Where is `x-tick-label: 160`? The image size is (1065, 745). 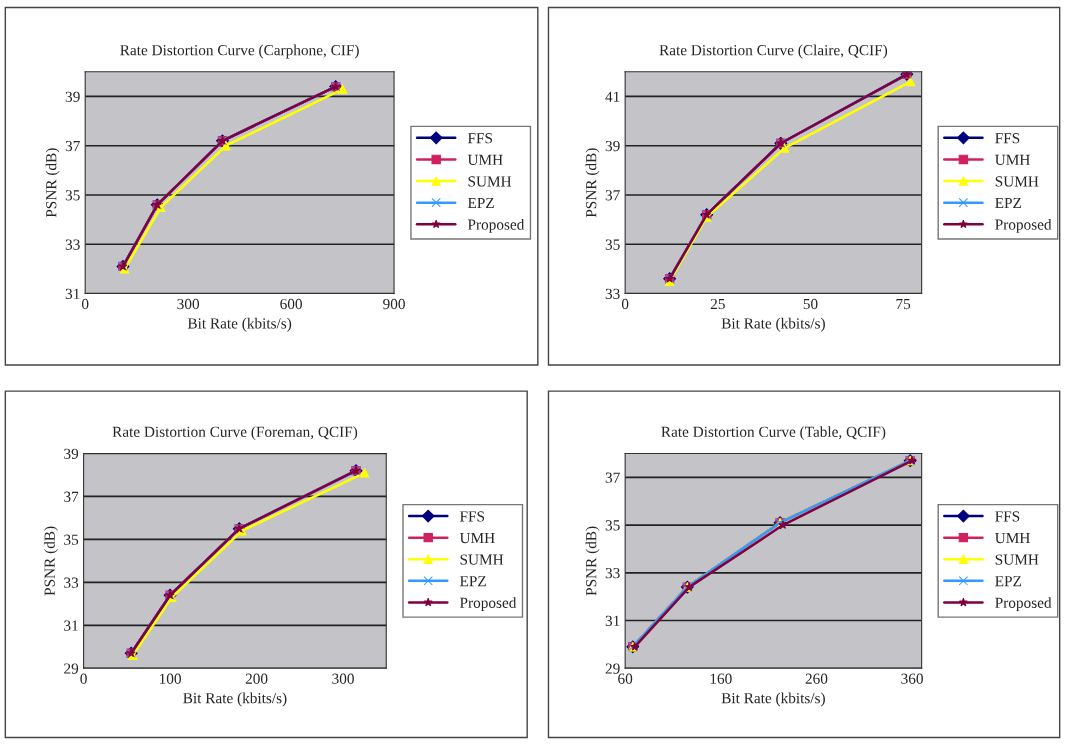 x-tick-label: 160 is located at coordinates (721, 678).